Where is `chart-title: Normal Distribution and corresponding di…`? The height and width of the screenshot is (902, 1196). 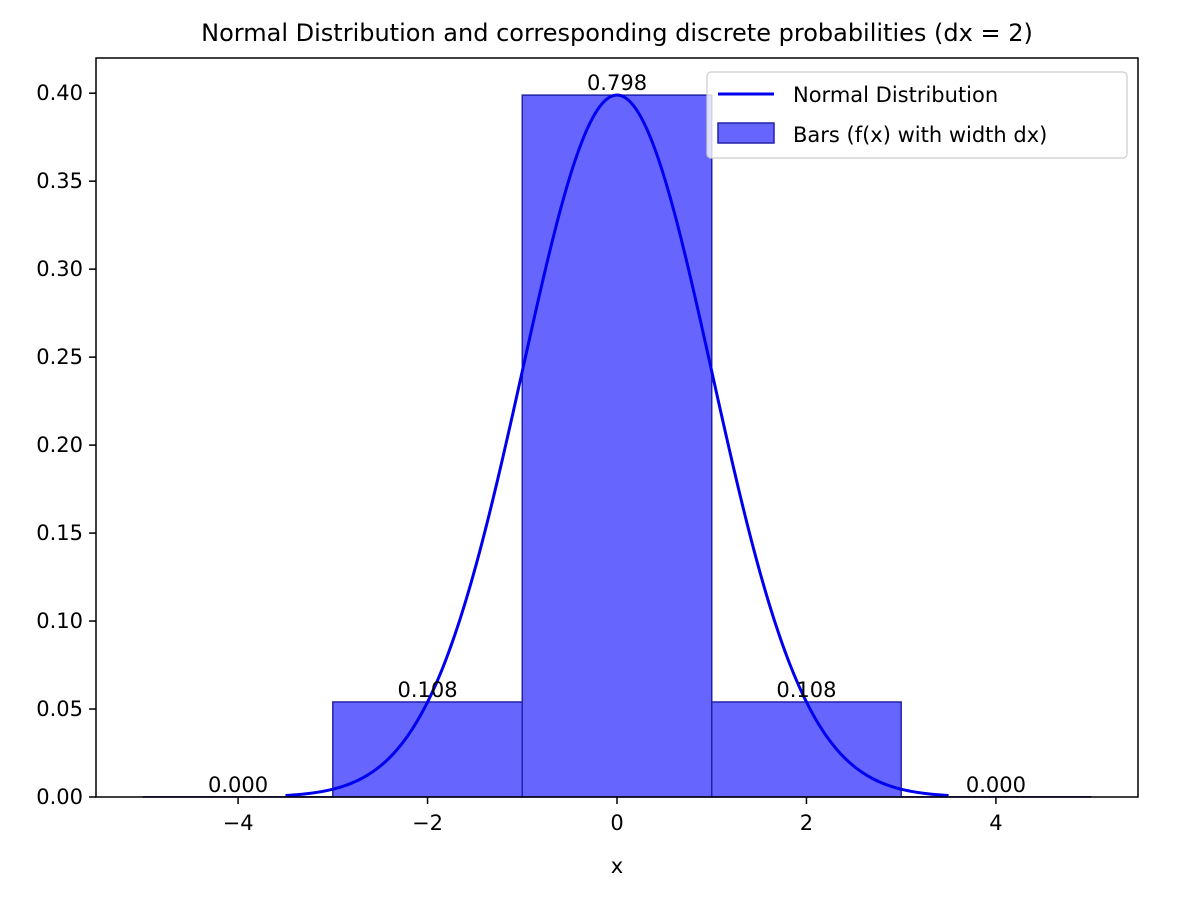 chart-title: Normal Distribution and corresponding di… is located at coordinates (617, 33).